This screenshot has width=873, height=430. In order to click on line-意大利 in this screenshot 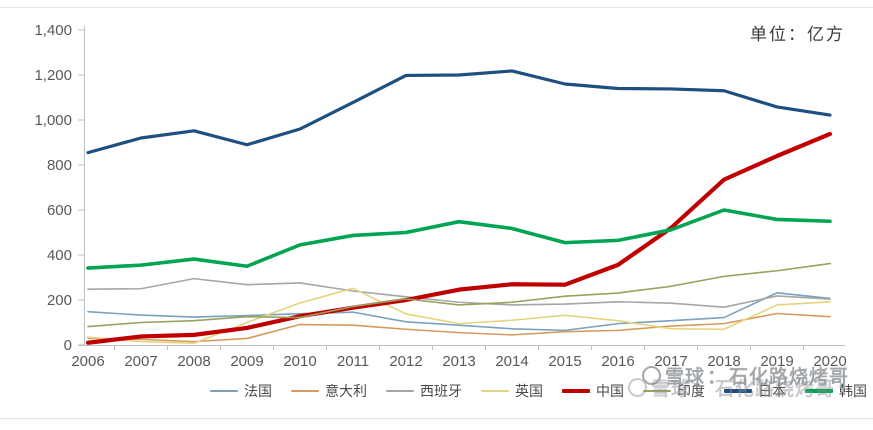, I will do `click(459, 327)`.